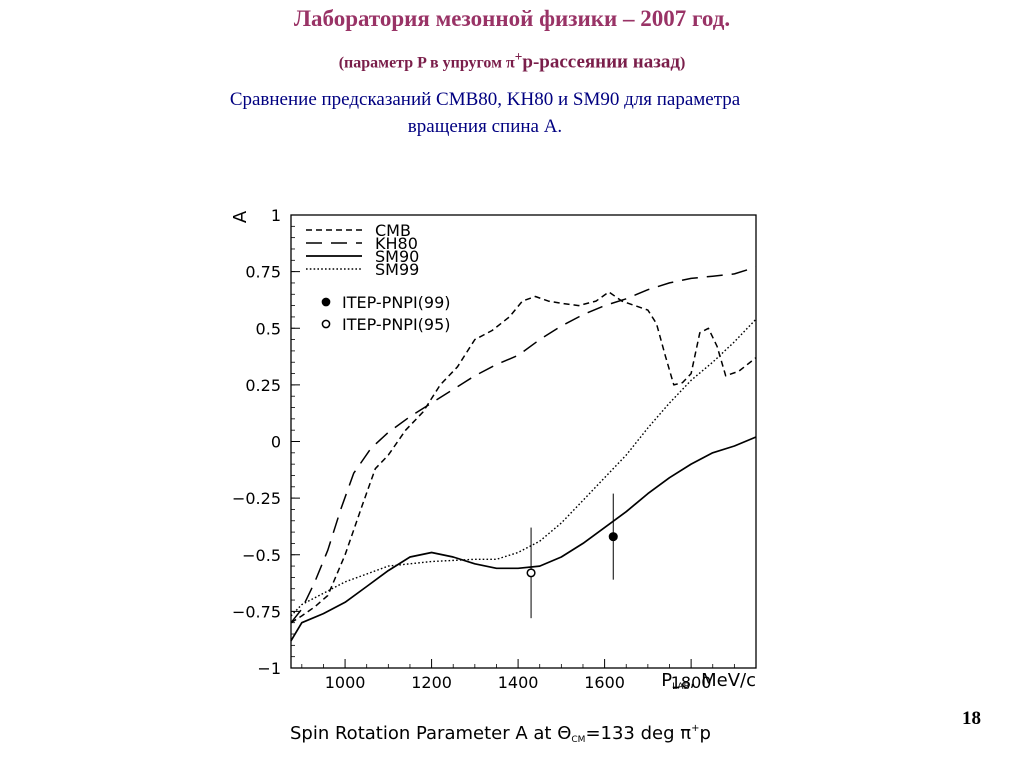 This screenshot has height=768, width=1024. I want to click on legend-label: CMB, so click(393, 230).